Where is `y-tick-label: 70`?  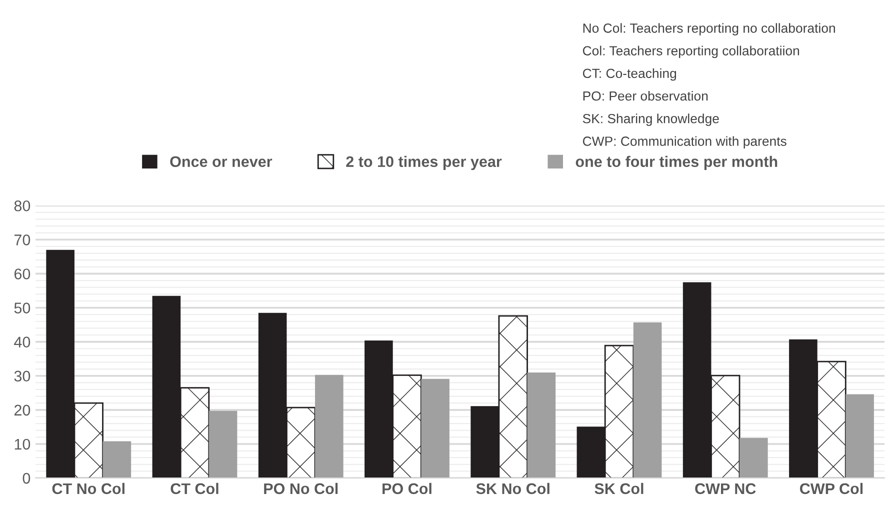
y-tick-label: 70 is located at coordinates (22, 240).